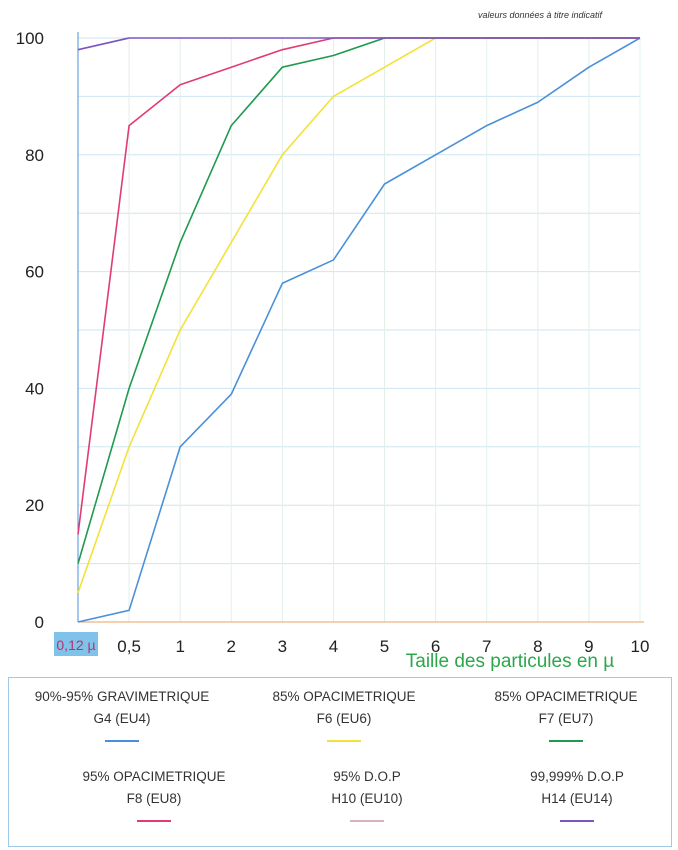 This screenshot has width=678, height=850. Describe the element at coordinates (39, 622) in the screenshot. I see `y-tick-label: 0` at that location.